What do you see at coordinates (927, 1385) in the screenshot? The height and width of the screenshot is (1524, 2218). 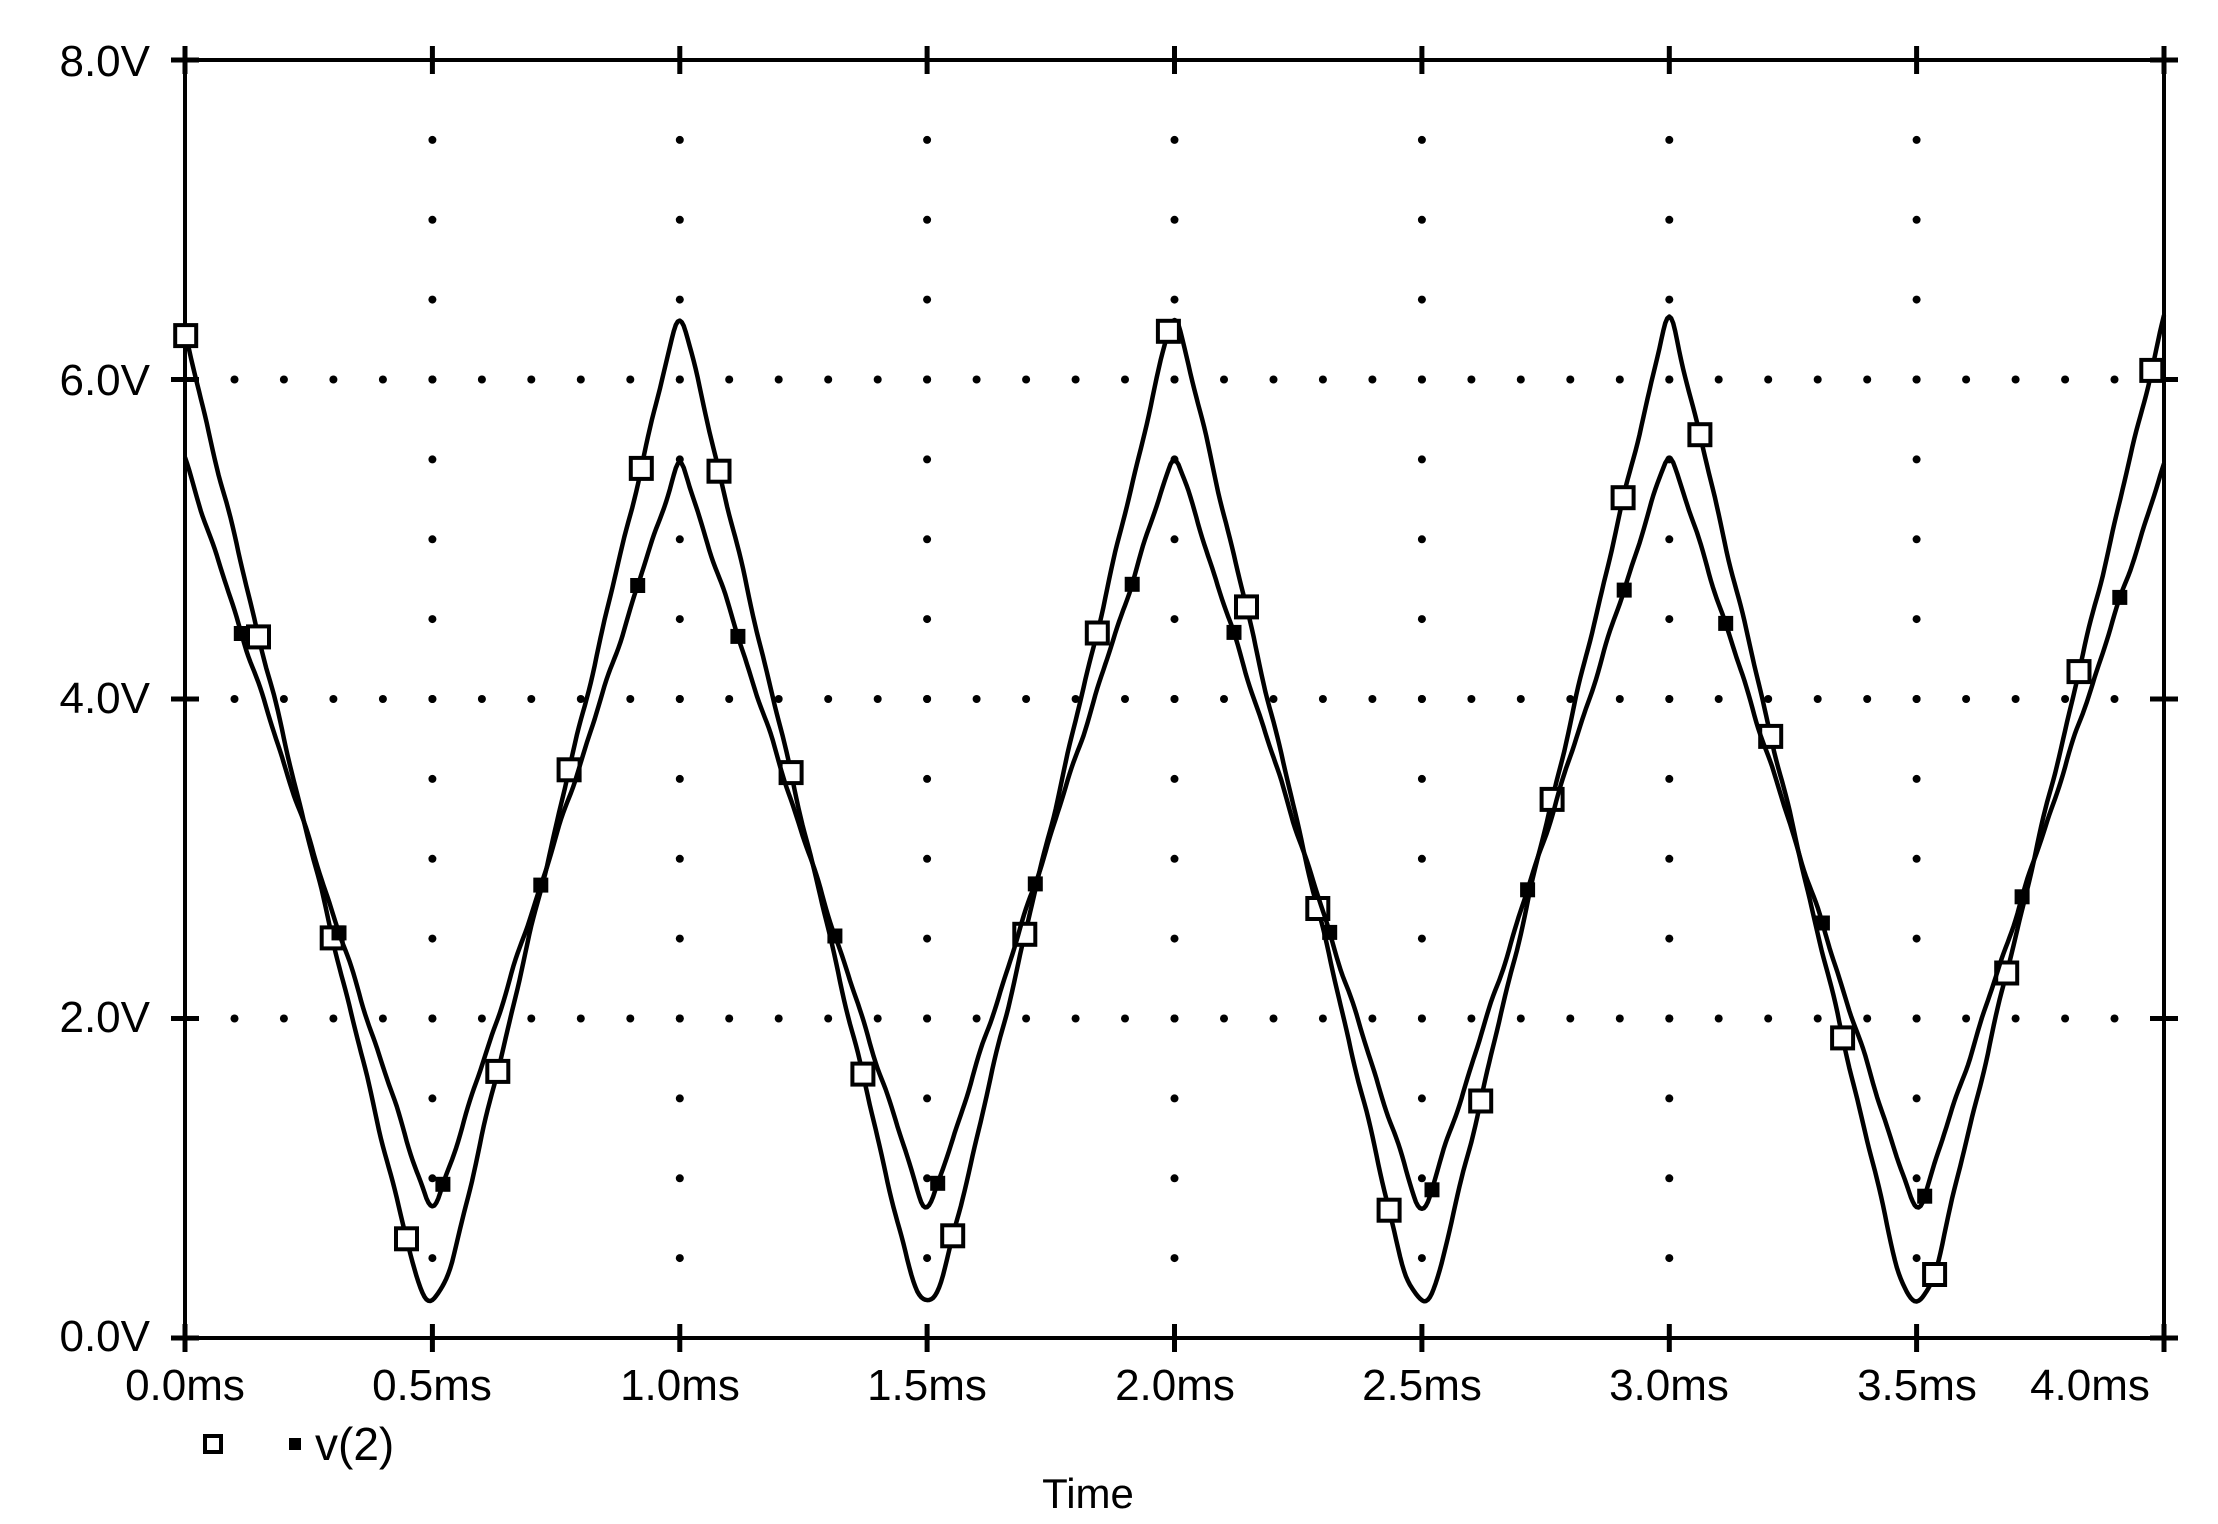 I see `x-tick-label-1-5ms: 1.5ms` at bounding box center [927, 1385].